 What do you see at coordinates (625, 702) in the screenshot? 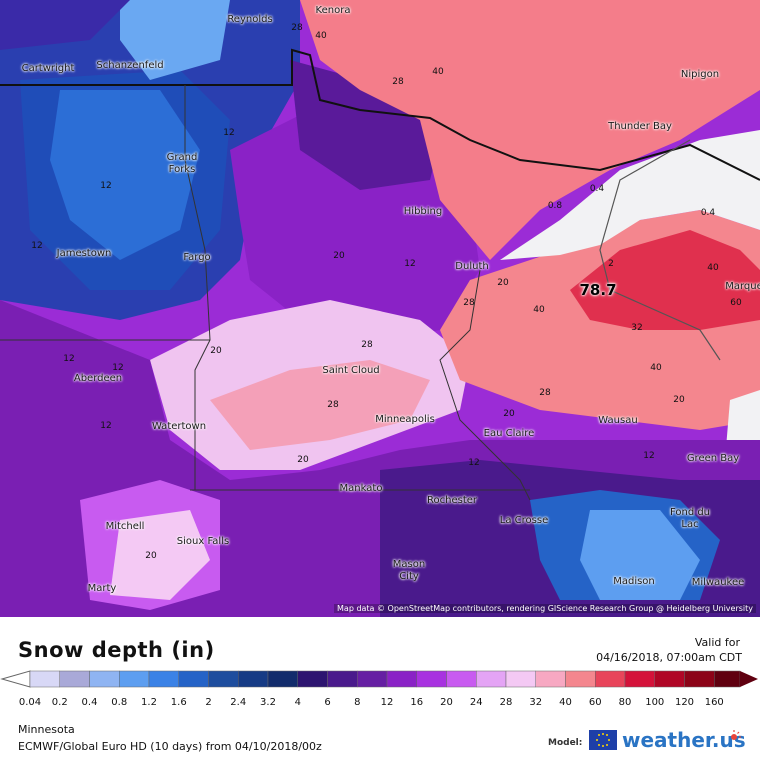
I see `colorbar-tick: 80` at bounding box center [625, 702].